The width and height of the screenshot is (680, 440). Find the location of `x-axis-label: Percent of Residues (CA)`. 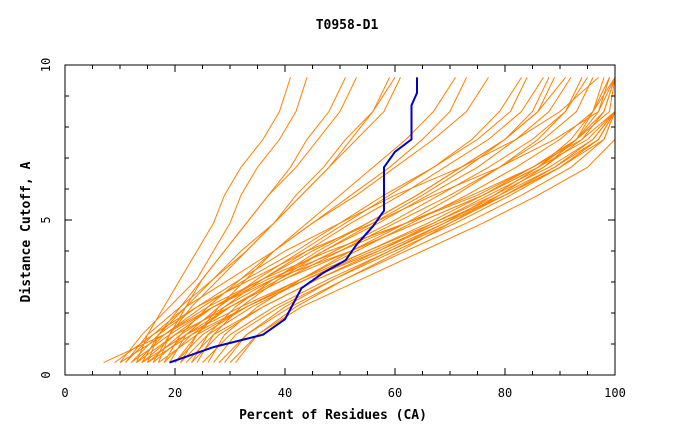

x-axis-label: Percent of Residues (CA) is located at coordinates (333, 415).